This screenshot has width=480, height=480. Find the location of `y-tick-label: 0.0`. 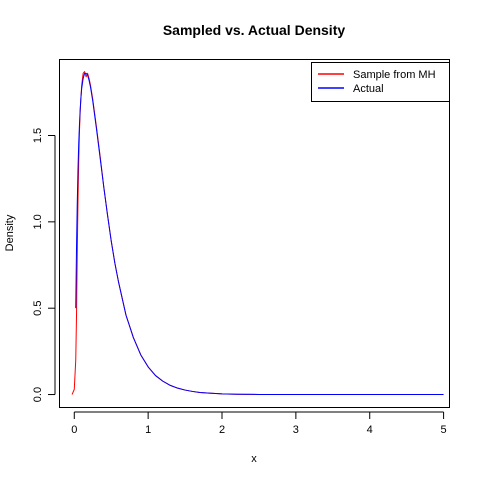

y-tick-label: 0.0 is located at coordinates (38, 394).